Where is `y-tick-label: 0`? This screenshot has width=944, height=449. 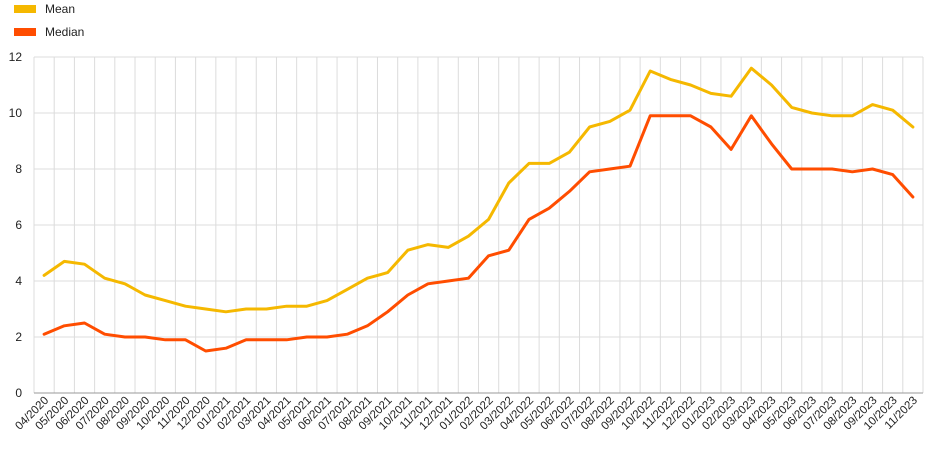
y-tick-label: 0 is located at coordinates (18, 393).